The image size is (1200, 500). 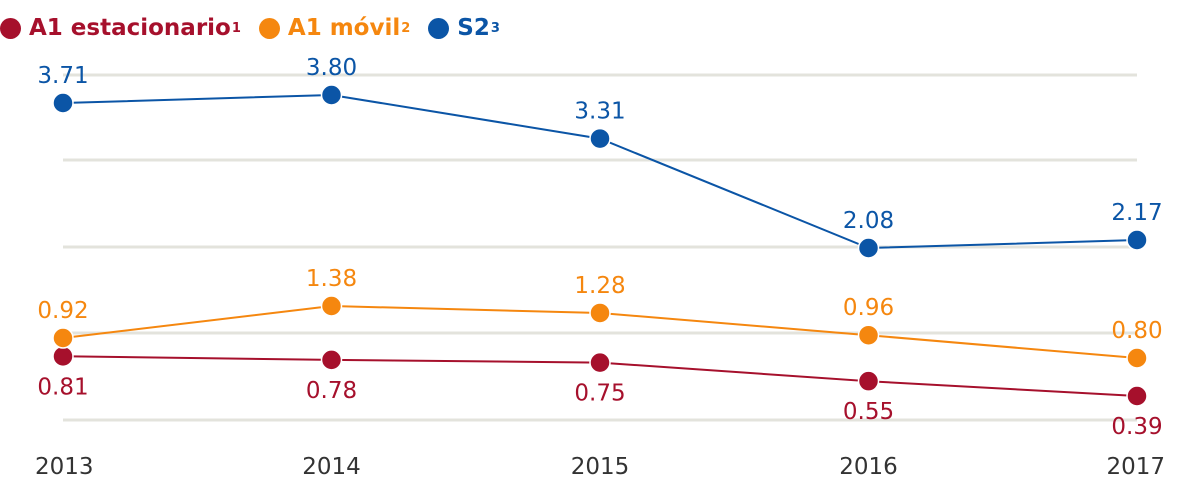 What do you see at coordinates (1136, 331) in the screenshot?
I see `data-label-a1-movil: 0.80` at bounding box center [1136, 331].